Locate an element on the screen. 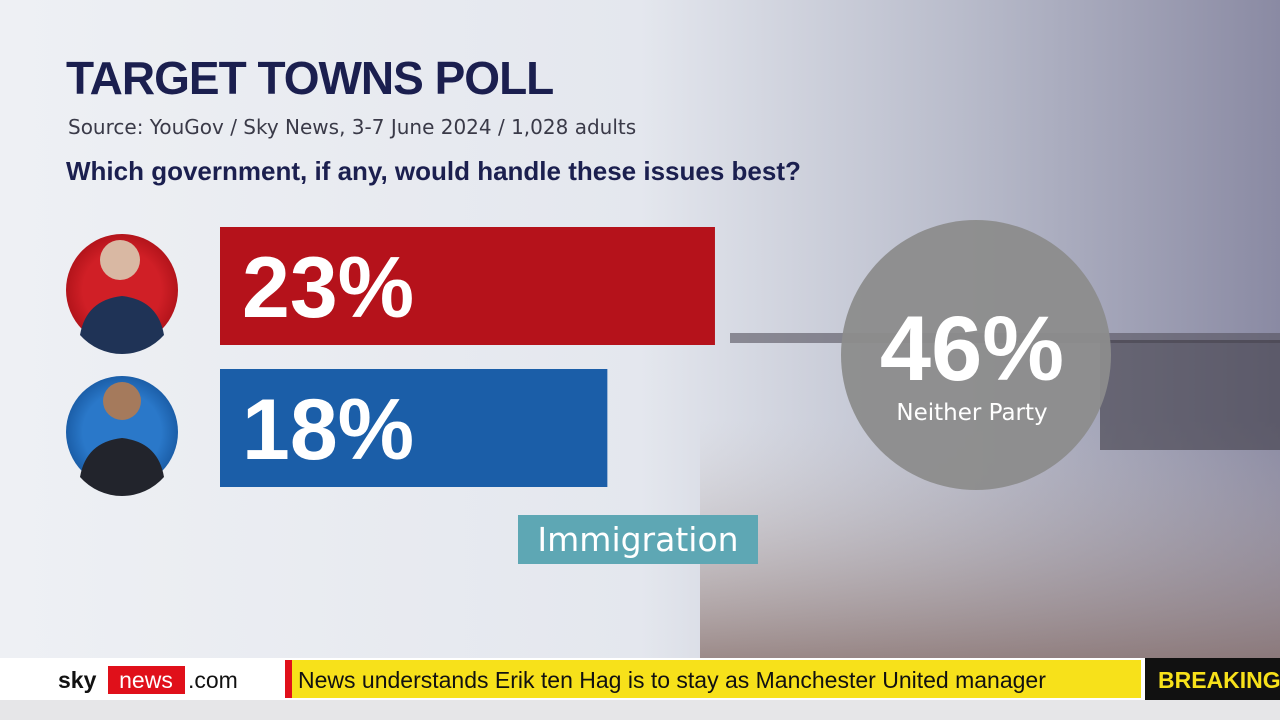 The image size is (1280, 720). topic: Immigration is located at coordinates (637, 539).